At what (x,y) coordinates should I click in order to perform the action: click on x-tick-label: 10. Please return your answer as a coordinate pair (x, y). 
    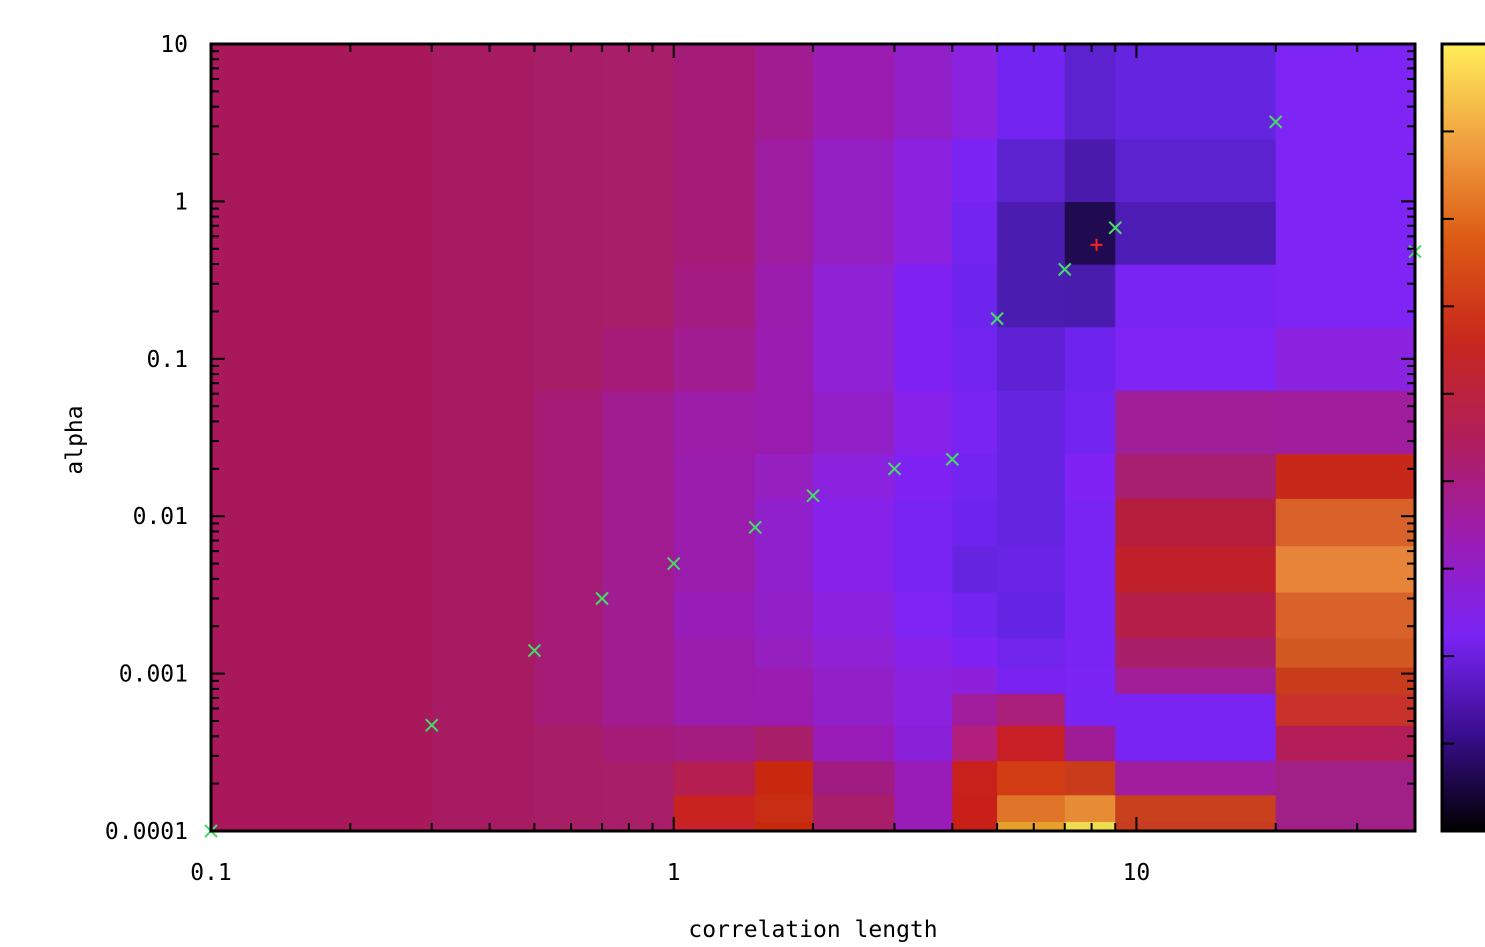
    Looking at the image, I should click on (1137, 873).